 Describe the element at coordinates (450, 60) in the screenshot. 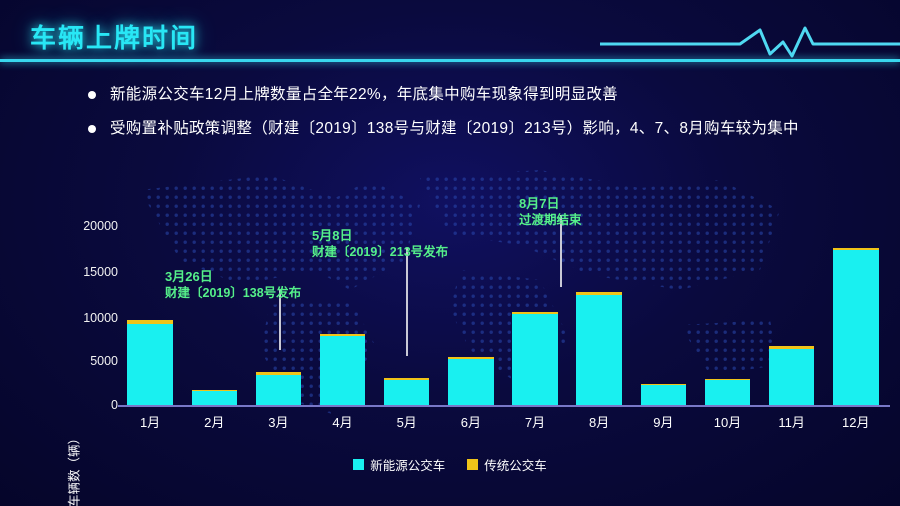

I see `header-divider` at that location.